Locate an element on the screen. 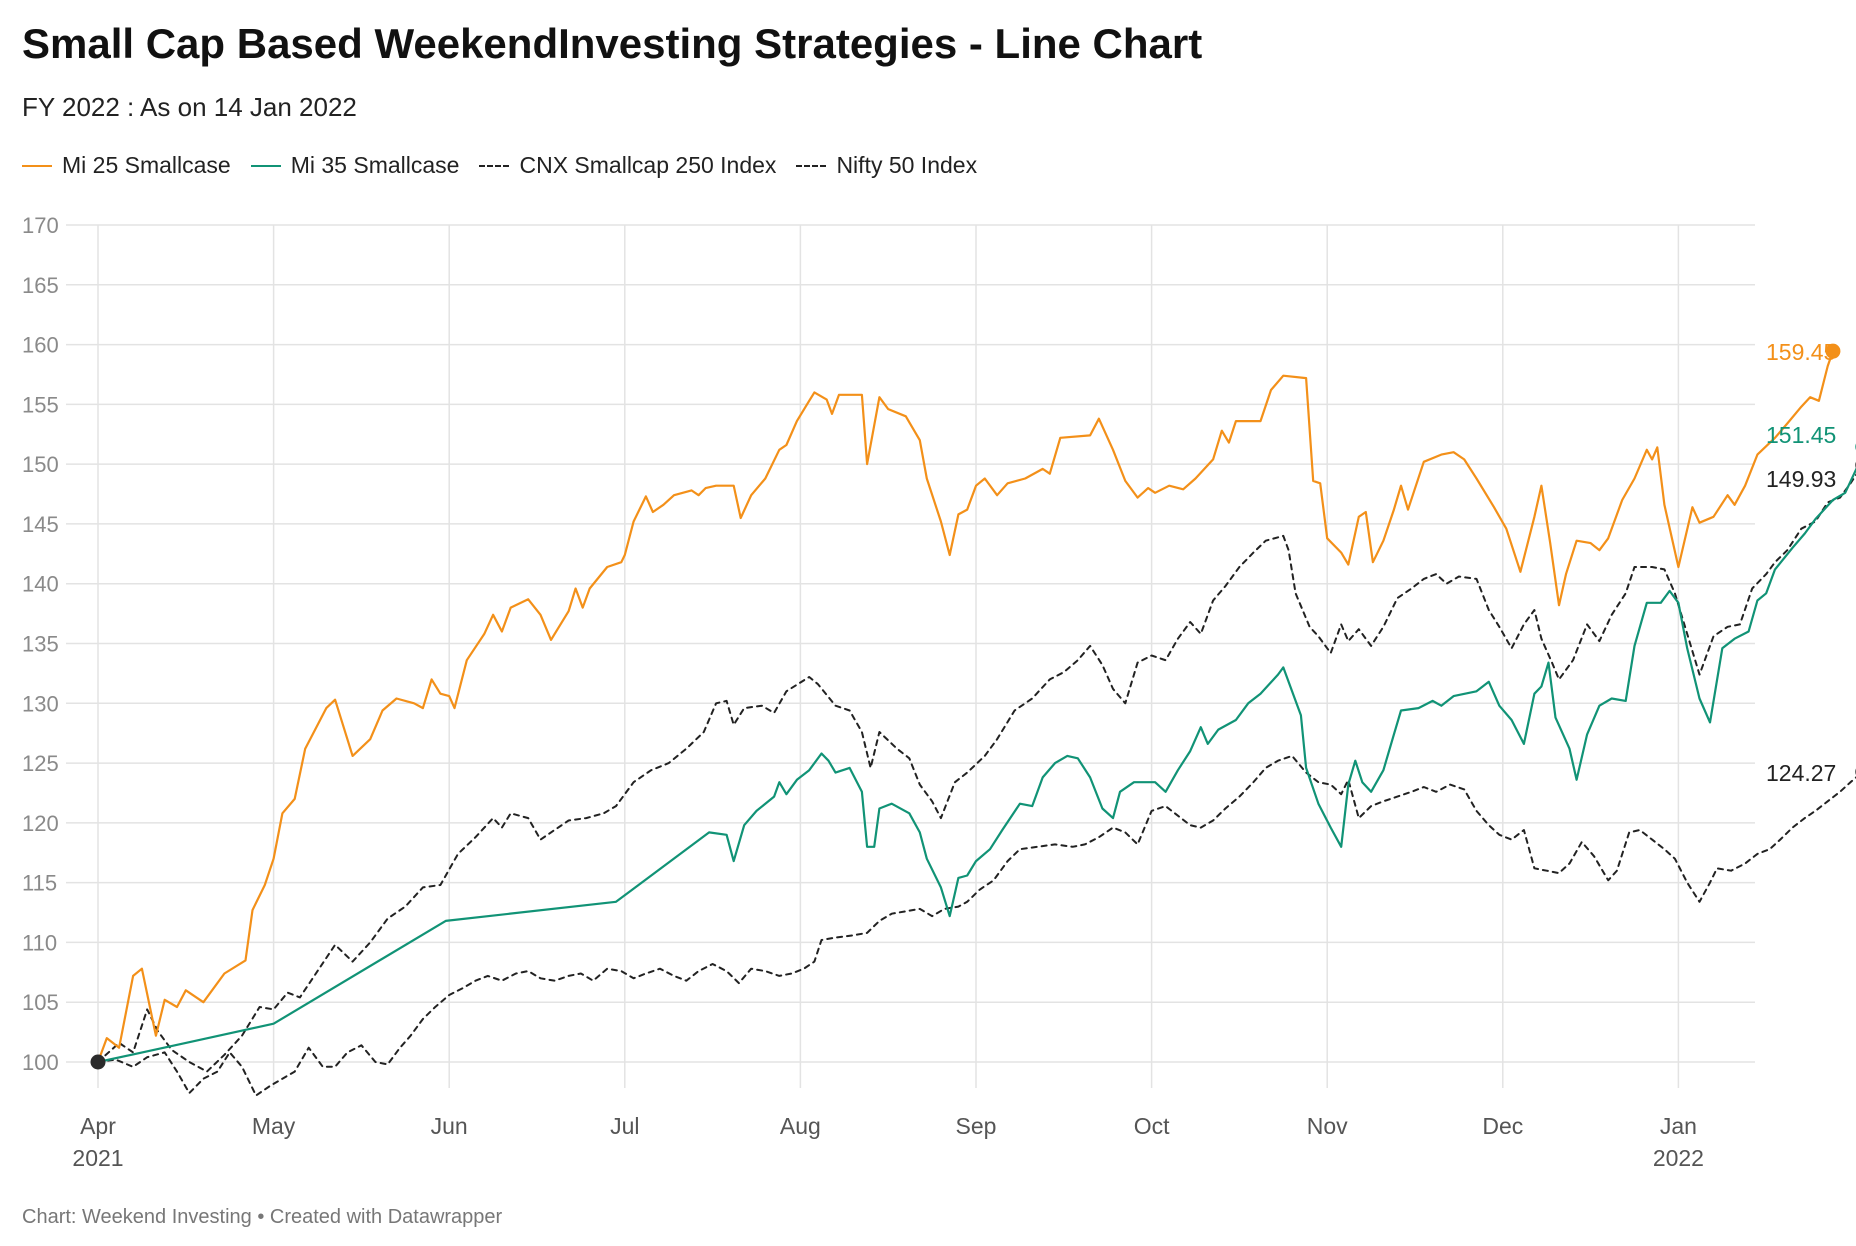 This screenshot has height=1246, width=1856. end-point-marker is located at coordinates (1833, 351).